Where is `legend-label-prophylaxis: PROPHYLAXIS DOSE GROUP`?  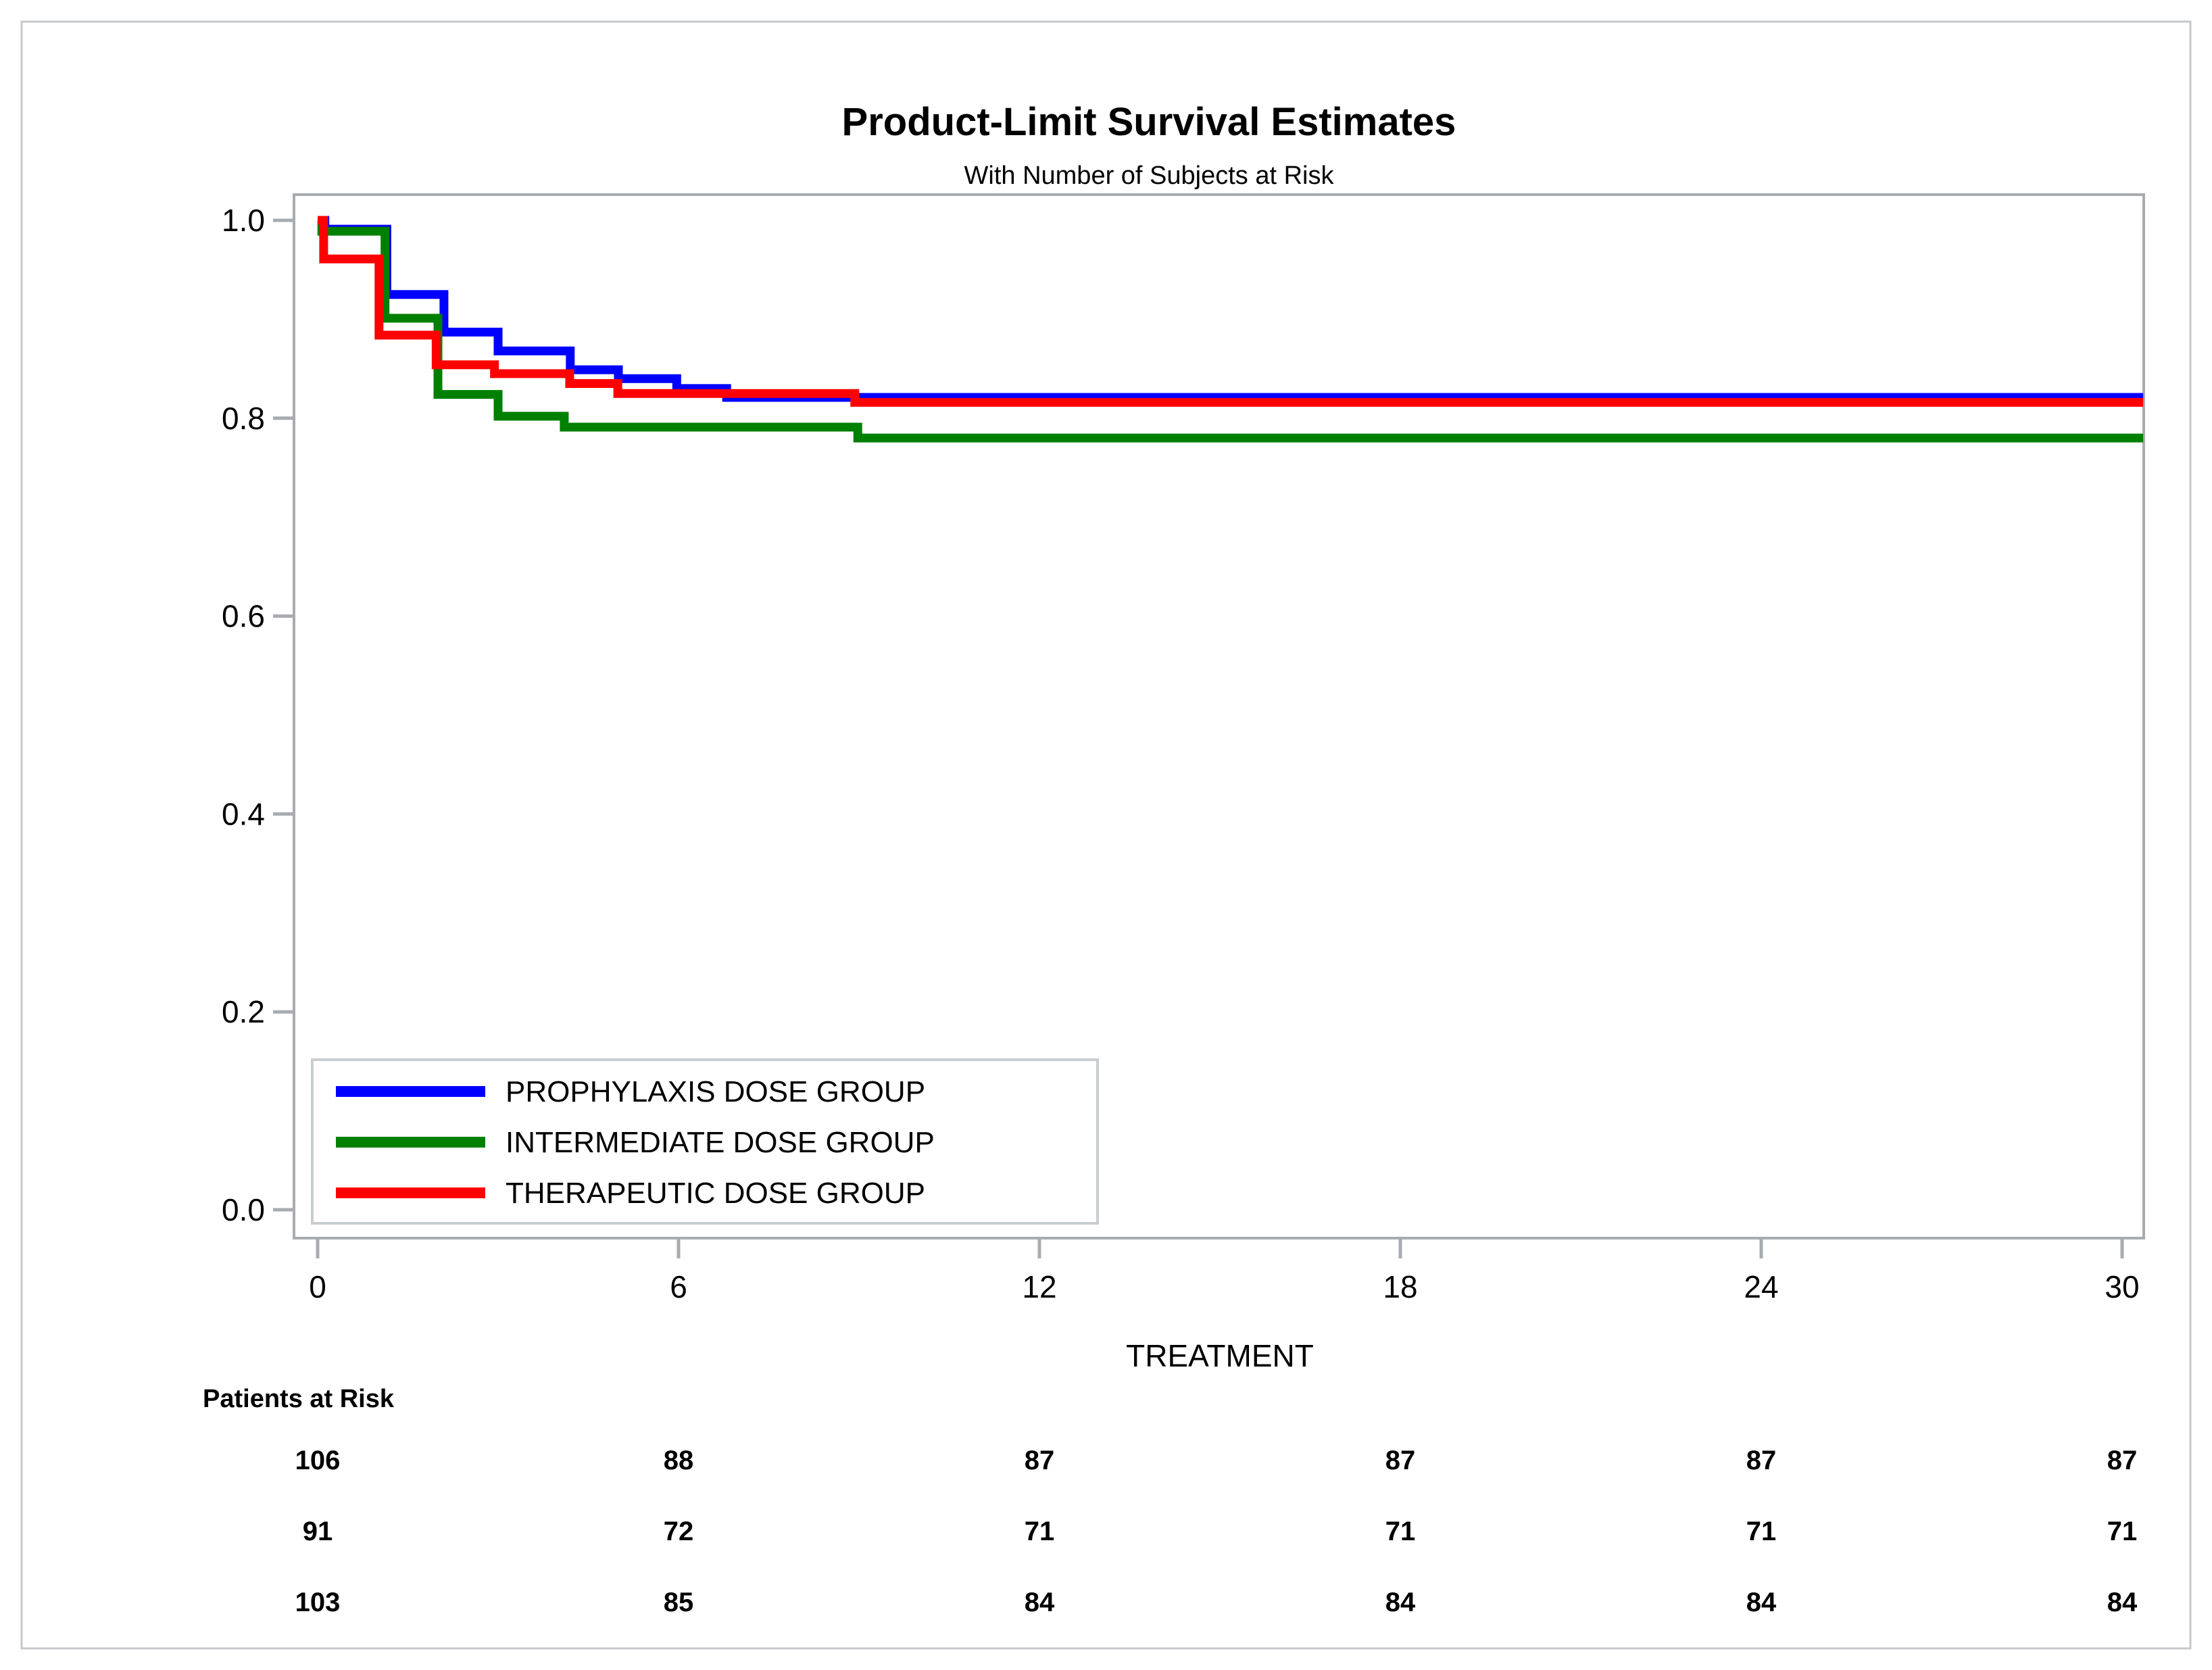
legend-label-prophylaxis: PROPHYLAXIS DOSE GROUP is located at coordinates (715, 1091).